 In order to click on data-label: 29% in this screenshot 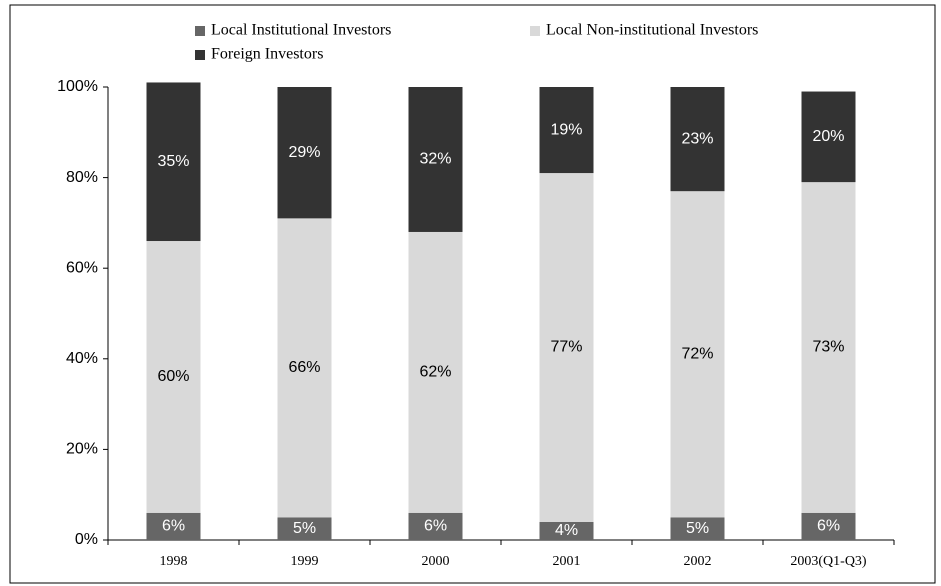, I will do `click(304, 152)`.